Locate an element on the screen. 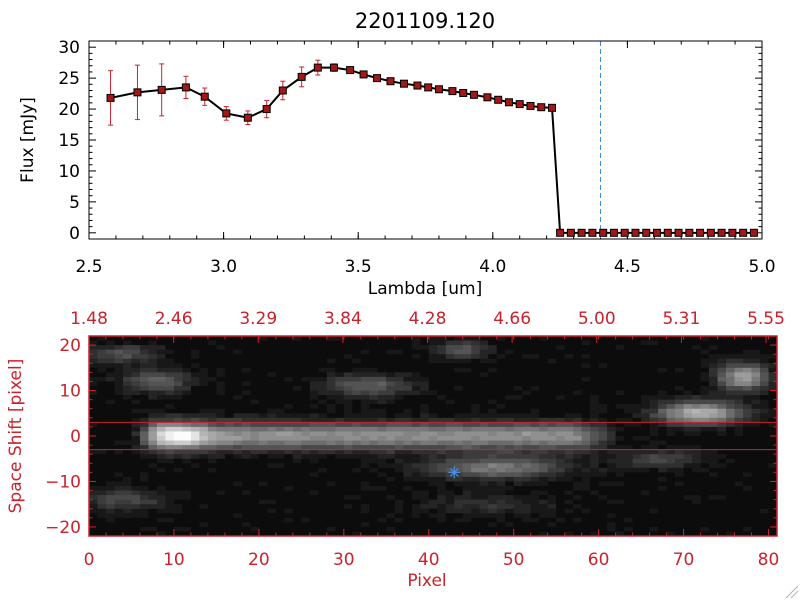 This screenshot has height=600, width=800. resize-grip-icon is located at coordinates (792, 592).